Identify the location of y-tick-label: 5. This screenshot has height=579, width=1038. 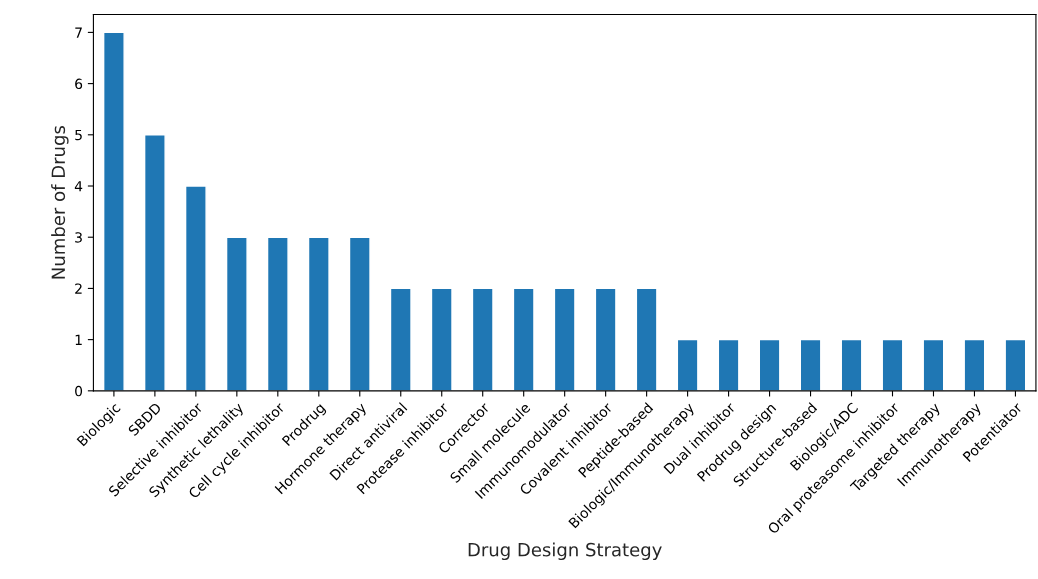
(78, 135).